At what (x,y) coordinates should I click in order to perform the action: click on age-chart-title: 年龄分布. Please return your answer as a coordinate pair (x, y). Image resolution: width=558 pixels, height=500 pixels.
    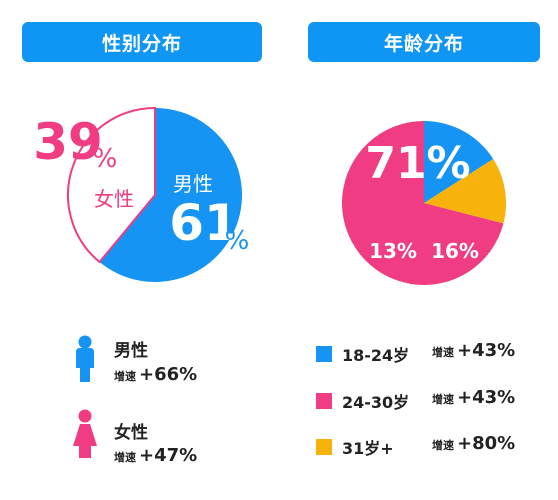
    Looking at the image, I should click on (424, 42).